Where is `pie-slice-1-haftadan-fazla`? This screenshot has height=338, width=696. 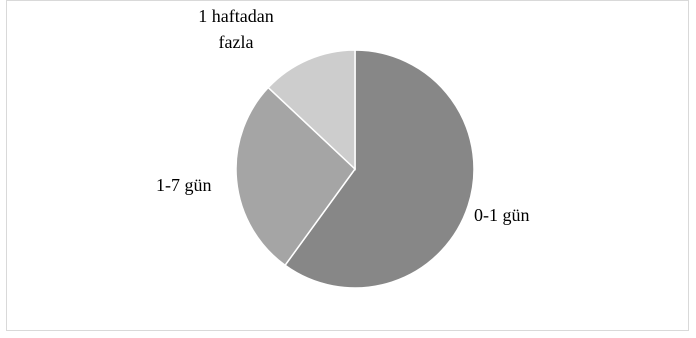
pie-slice-1-haftadan-fazla is located at coordinates (311, 110).